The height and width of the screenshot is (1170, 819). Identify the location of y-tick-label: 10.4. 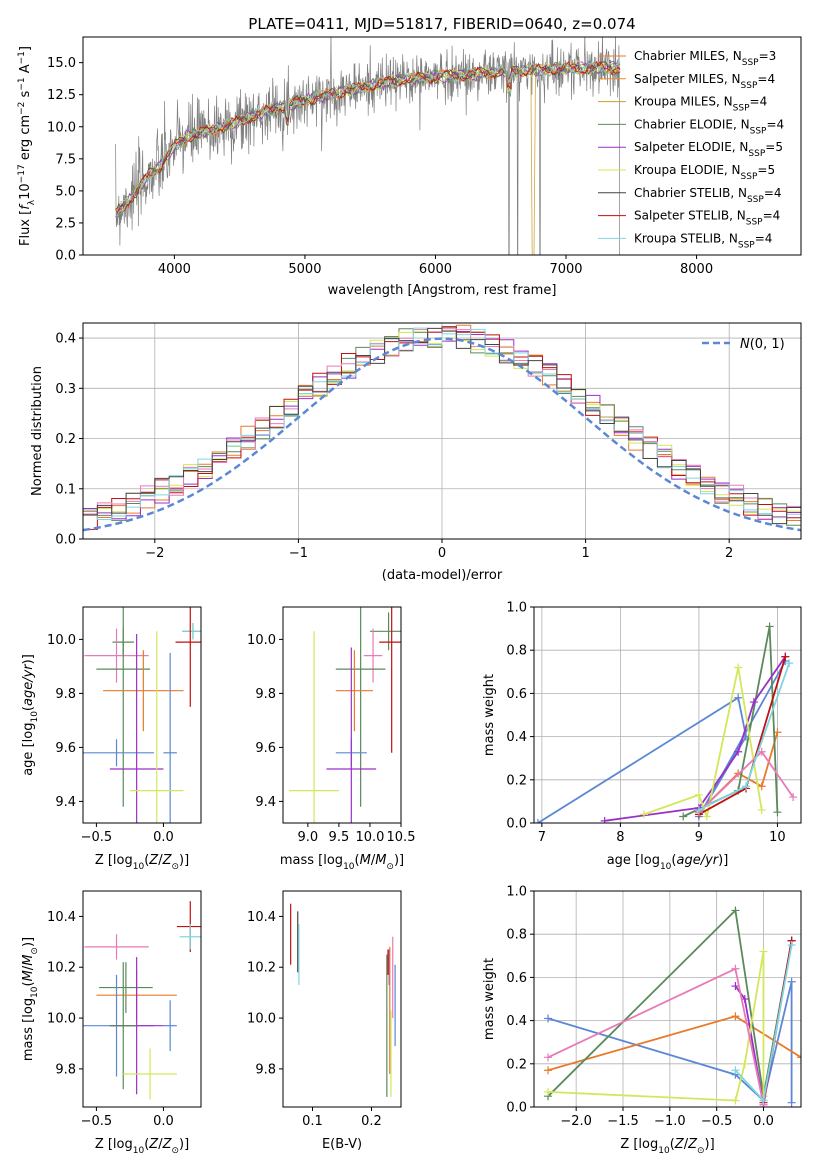
(61, 917).